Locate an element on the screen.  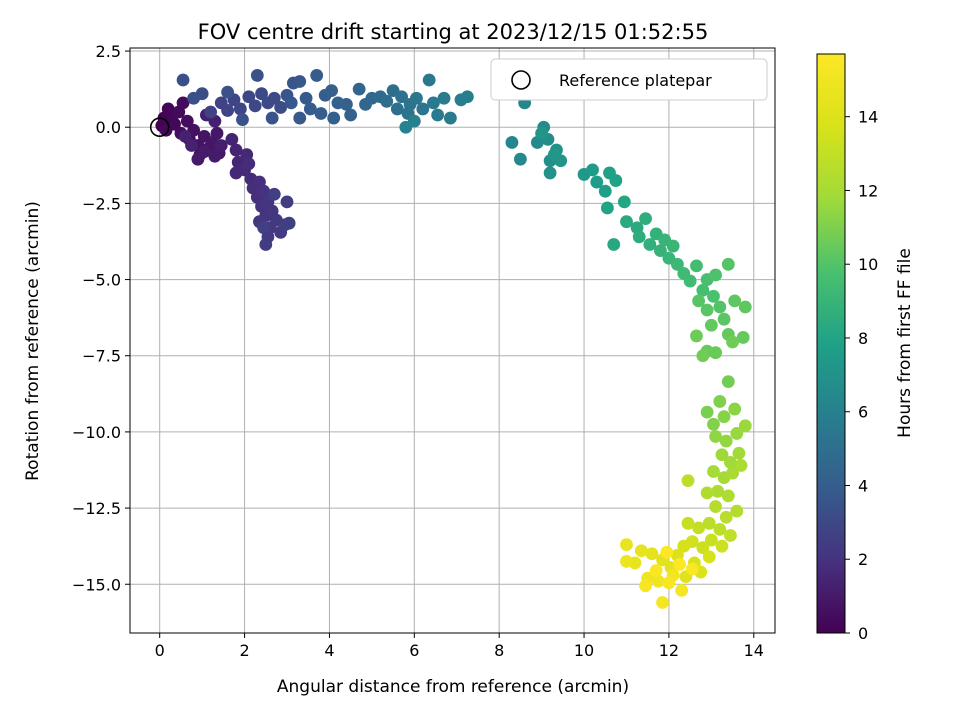
colorbar-tick-label: 0 is located at coordinates (863, 633).